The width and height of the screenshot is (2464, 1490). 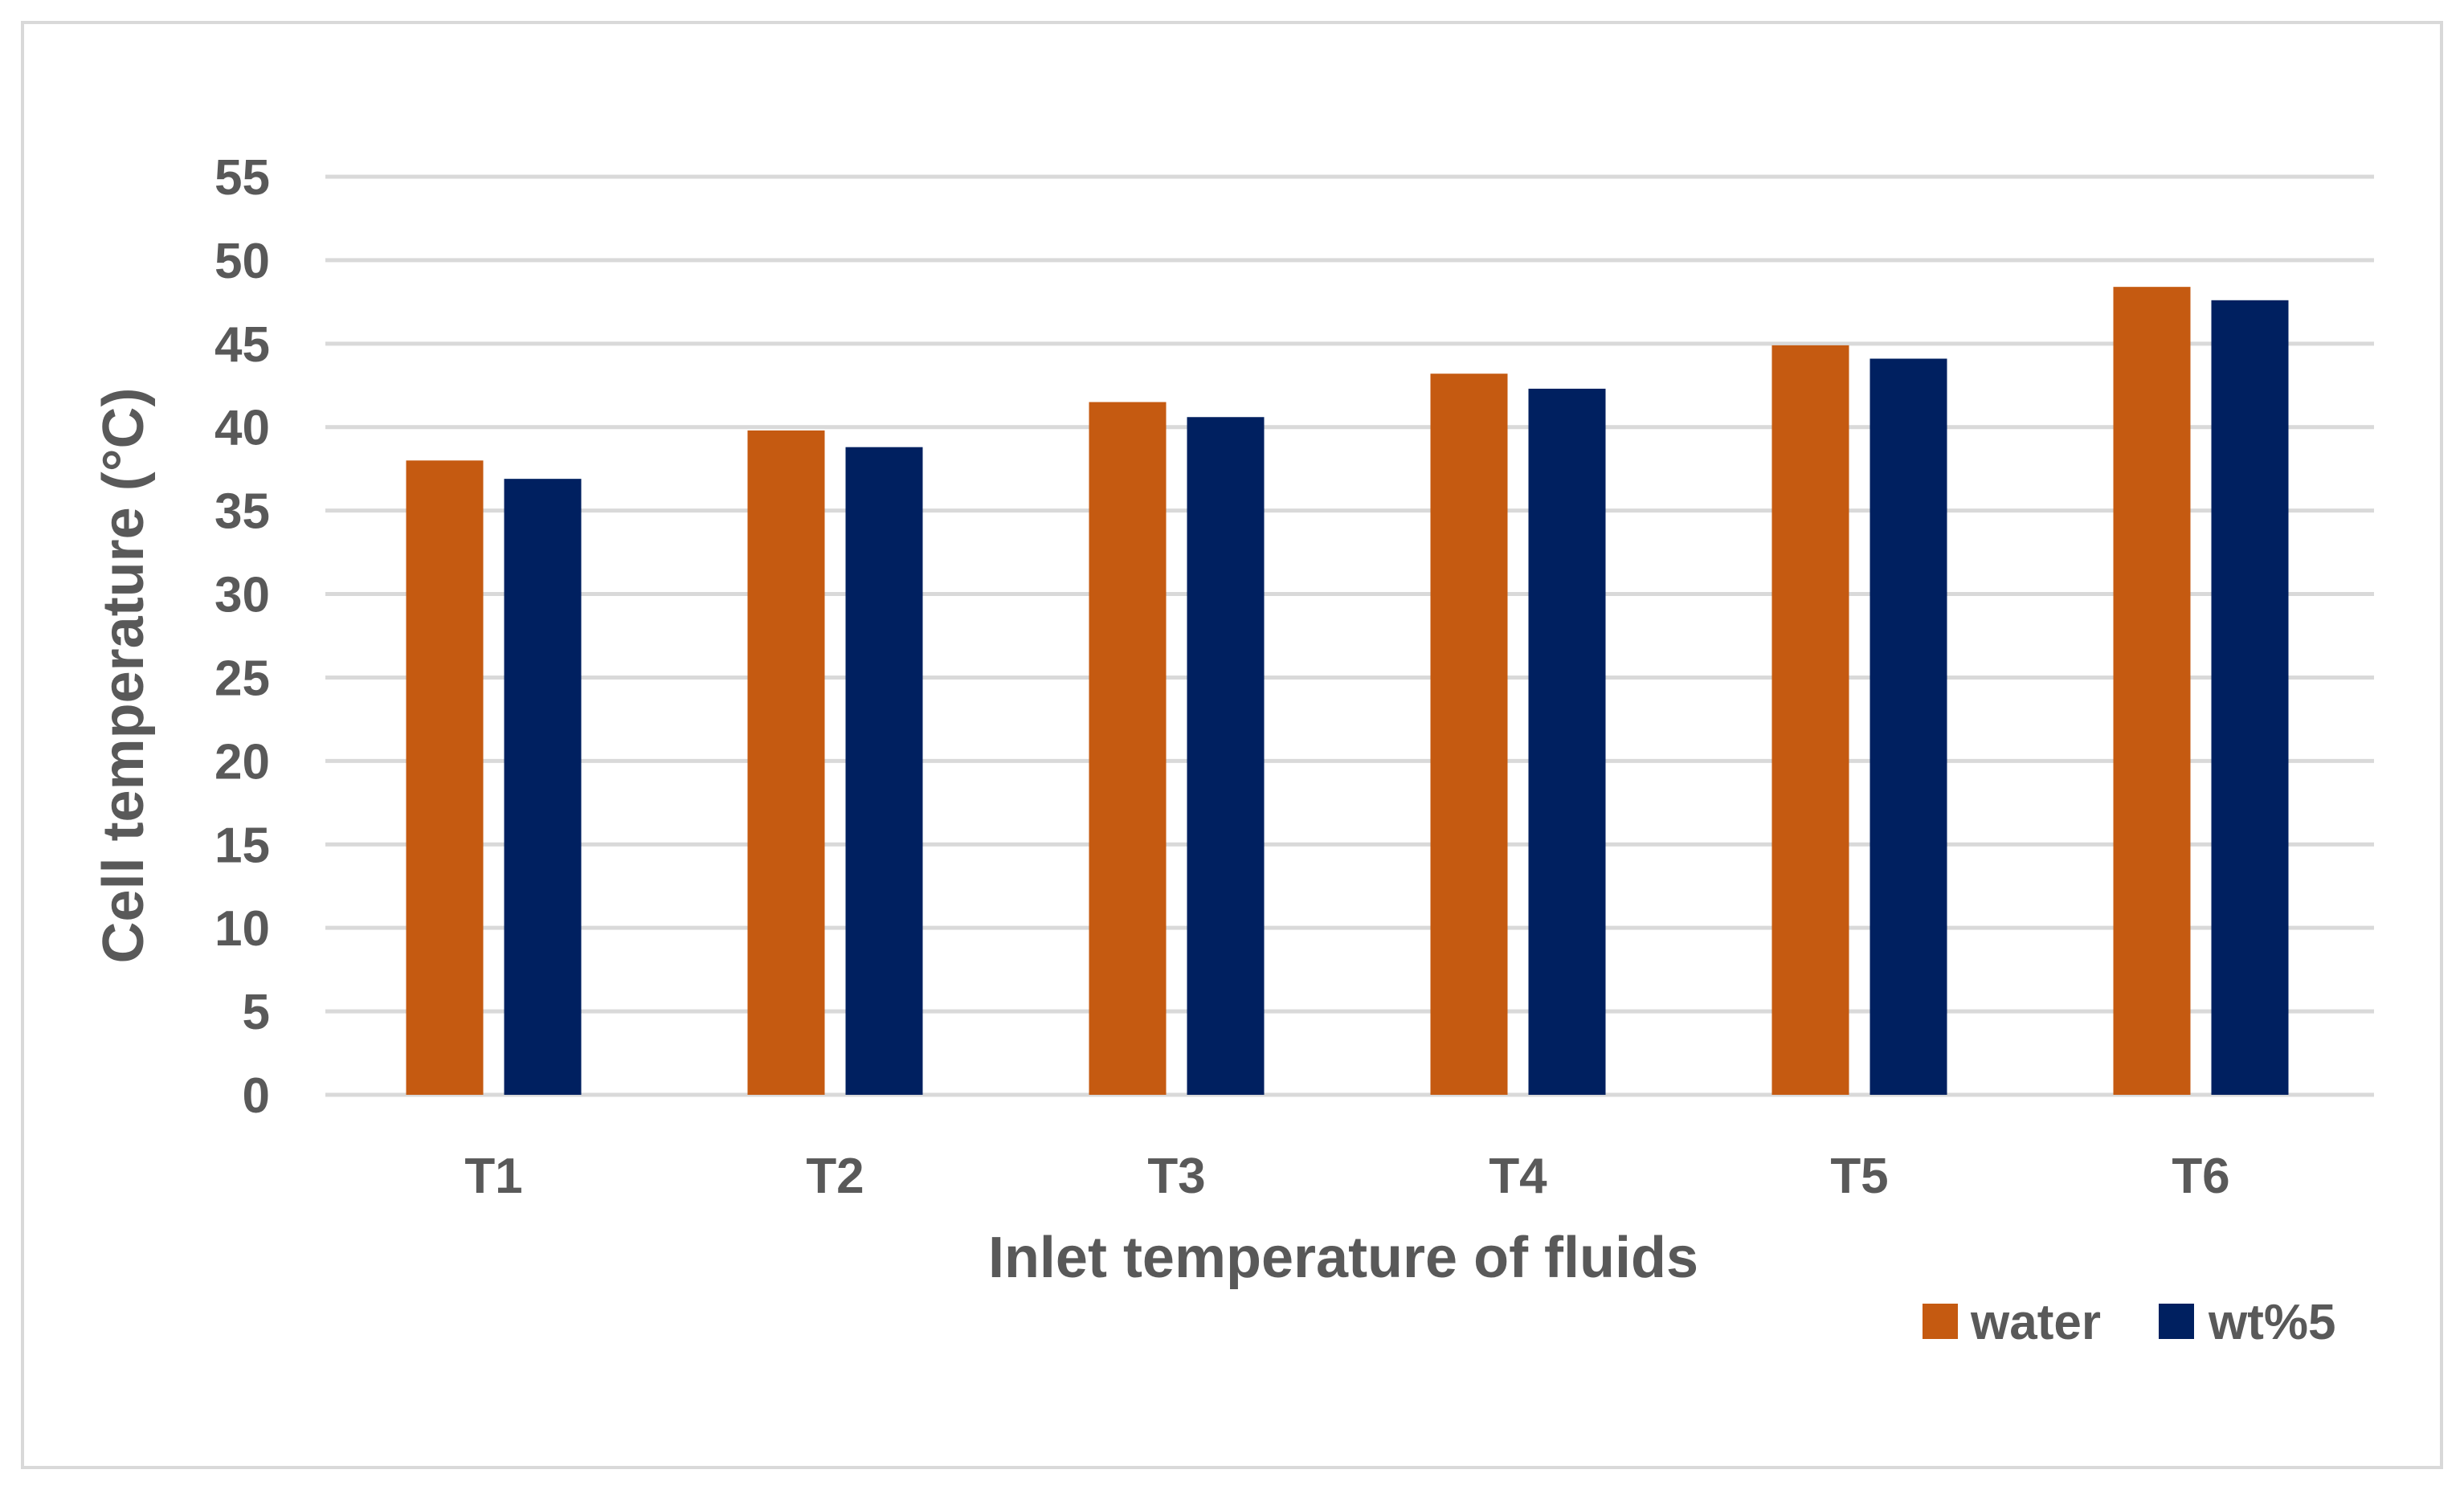 What do you see at coordinates (1859, 1176) in the screenshot?
I see `x-tick-label: T5` at bounding box center [1859, 1176].